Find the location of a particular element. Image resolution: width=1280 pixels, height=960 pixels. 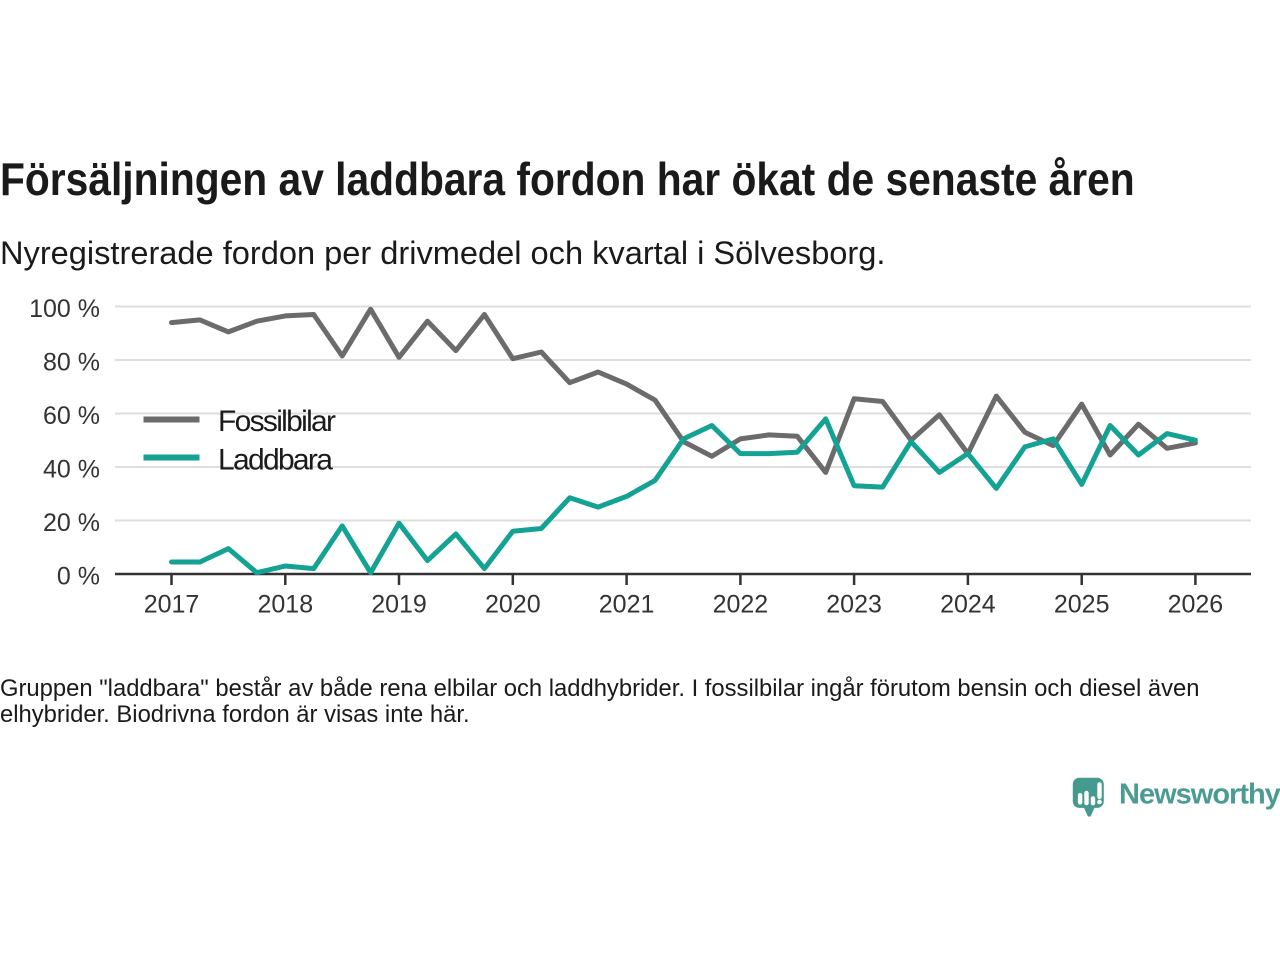

svg-text: Newsworthy is located at coordinates (1199, 795).